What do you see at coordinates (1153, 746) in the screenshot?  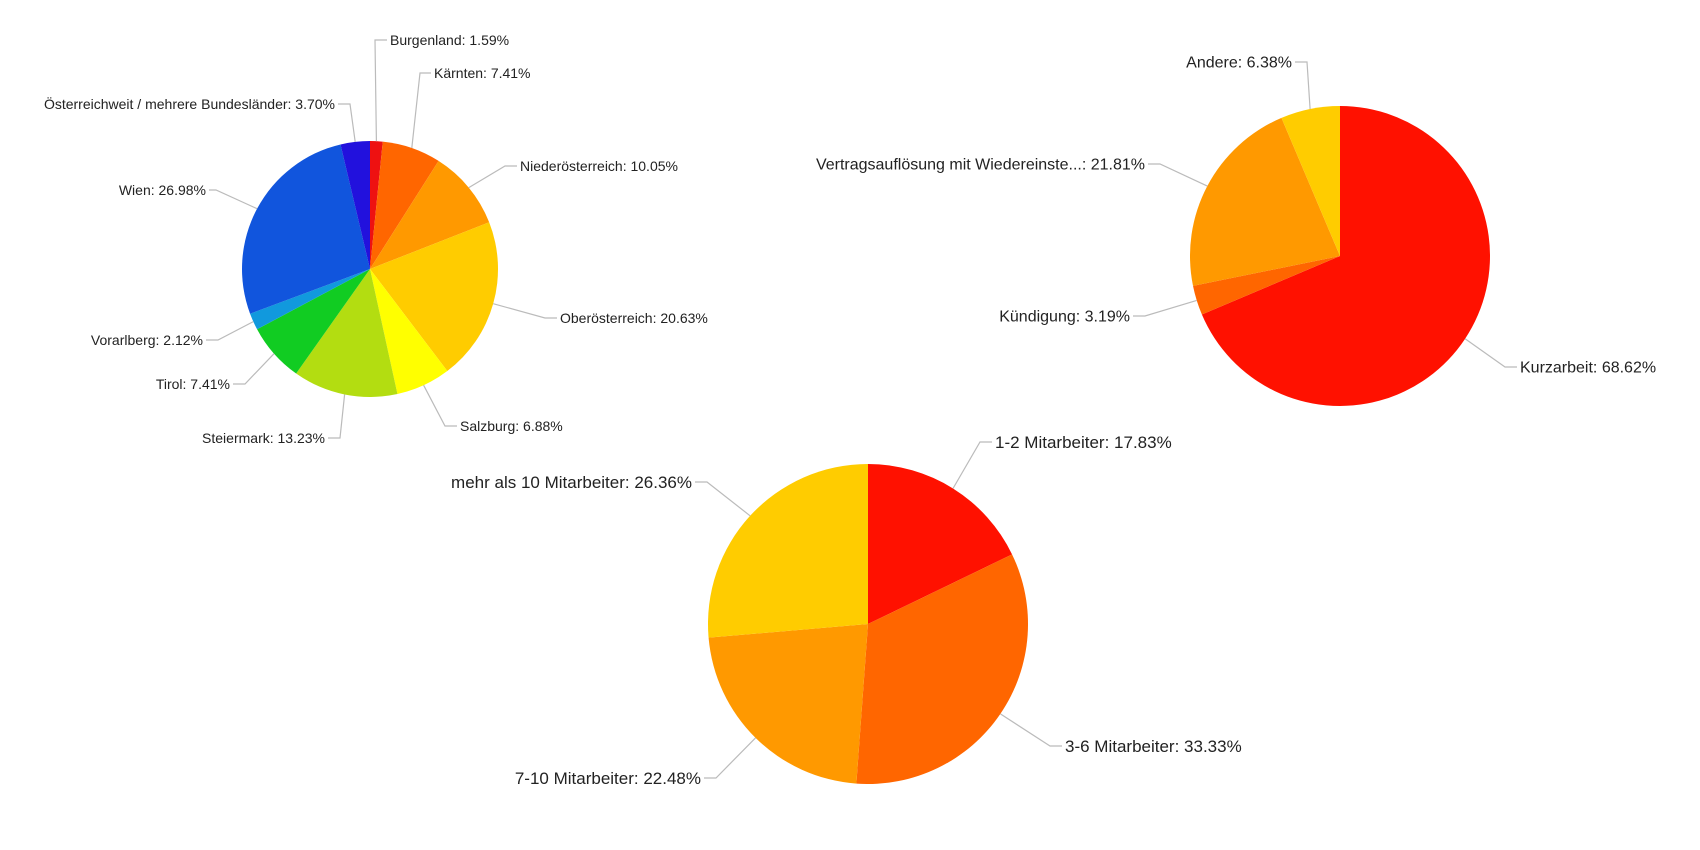 I see `slice-label: 3-6 Mitarbeiter: 33.33%` at bounding box center [1153, 746].